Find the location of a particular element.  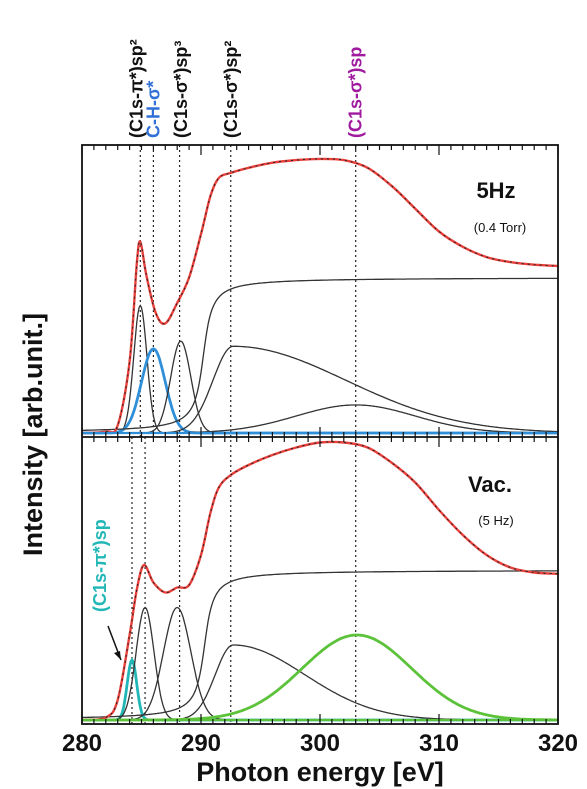

peak-label: (C1s-σ*)sp² is located at coordinates (231, 89).